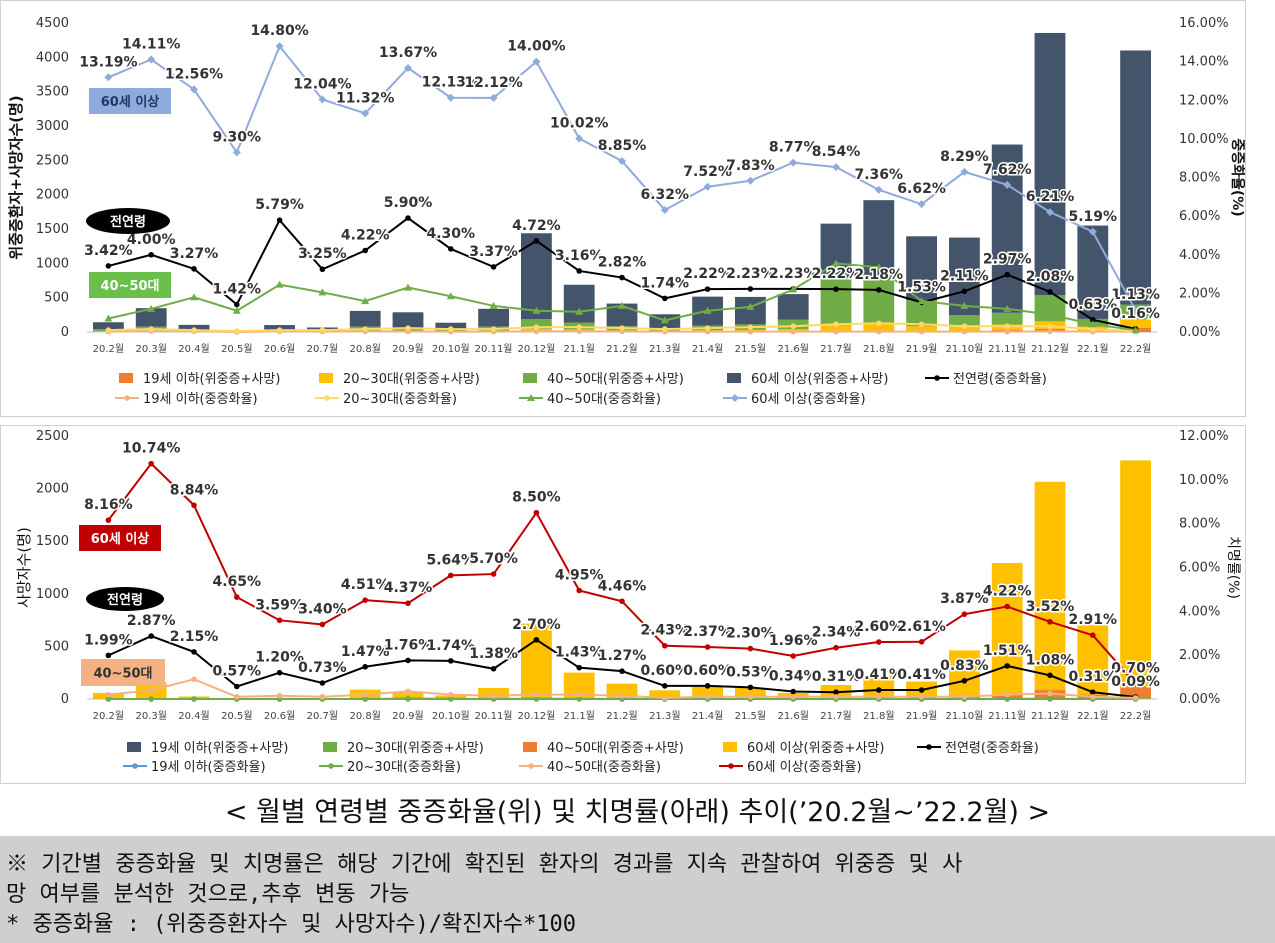 Image resolution: width=1275 pixels, height=943 pixels. What do you see at coordinates (208, 894) in the screenshot?
I see `footnote-line-2: 망 여부를 분석한 것으로,추후 변동 가능` at bounding box center [208, 894].